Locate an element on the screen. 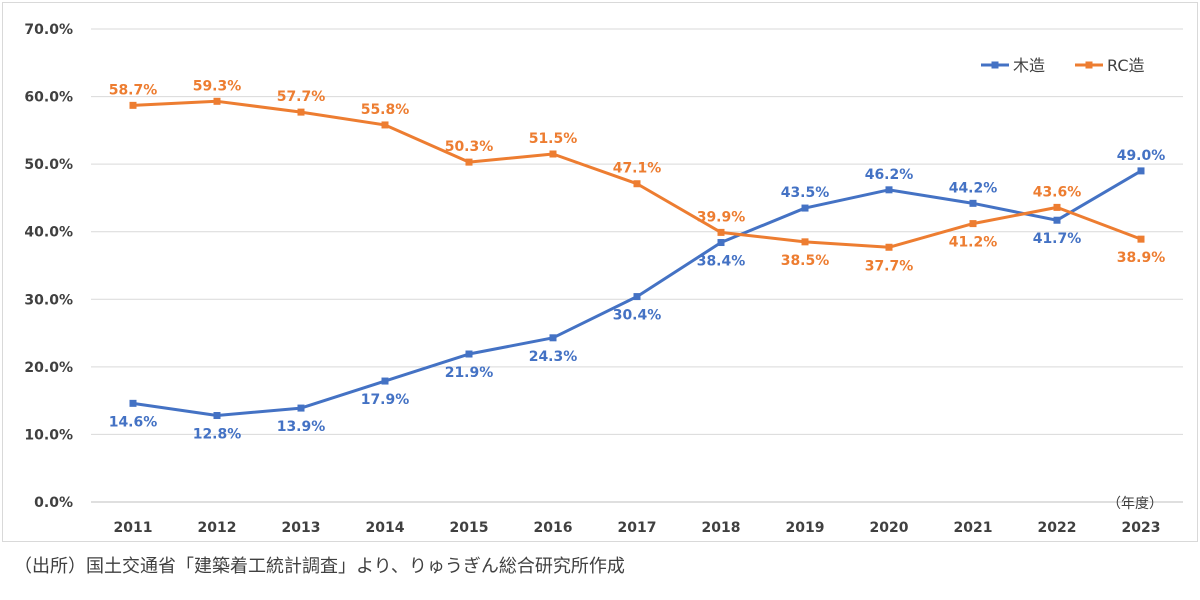  y-tick-label: 70.0% is located at coordinates (48, 30).